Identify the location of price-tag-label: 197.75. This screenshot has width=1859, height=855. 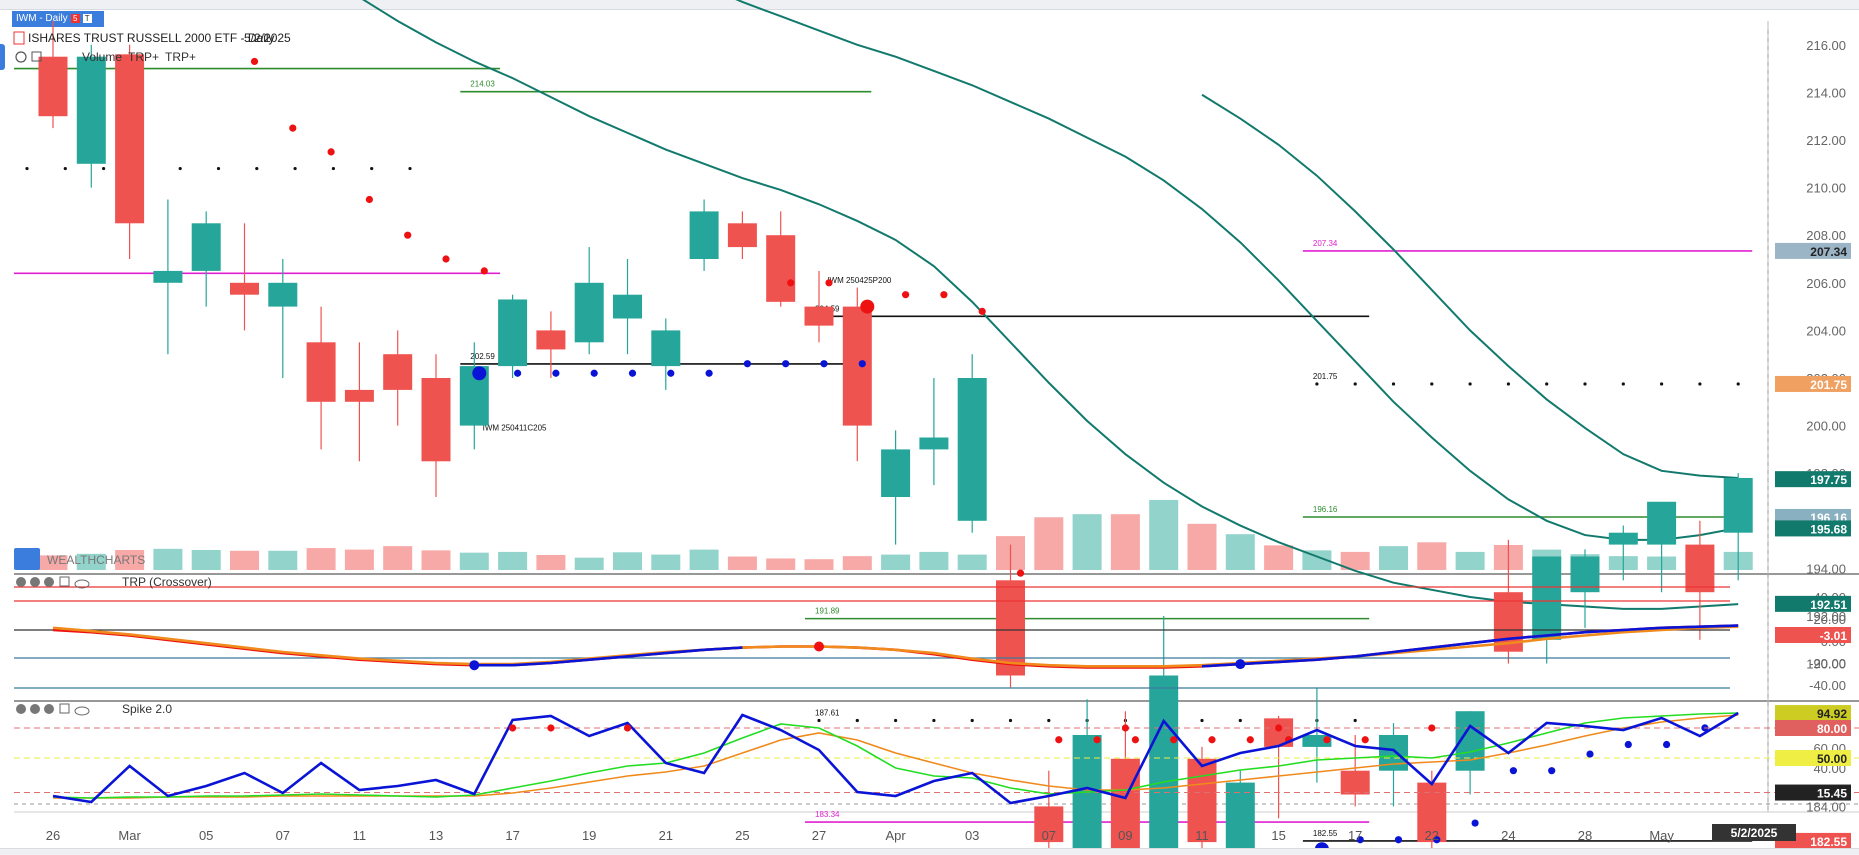
(1828, 480).